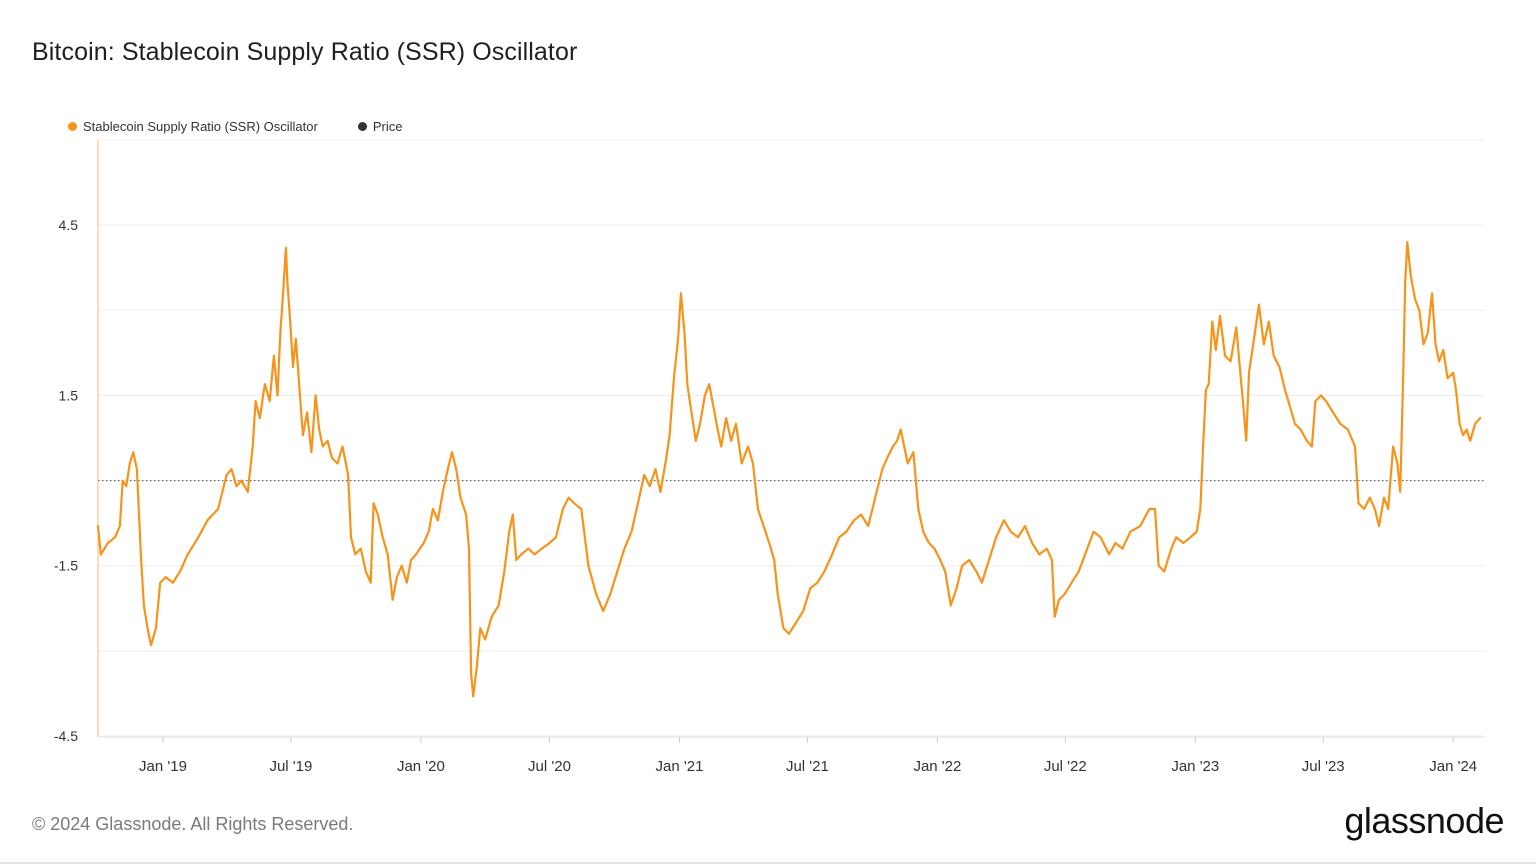 Image resolution: width=1536 pixels, height=864 pixels. I want to click on x-tick-label: Jul '21, so click(807, 766).